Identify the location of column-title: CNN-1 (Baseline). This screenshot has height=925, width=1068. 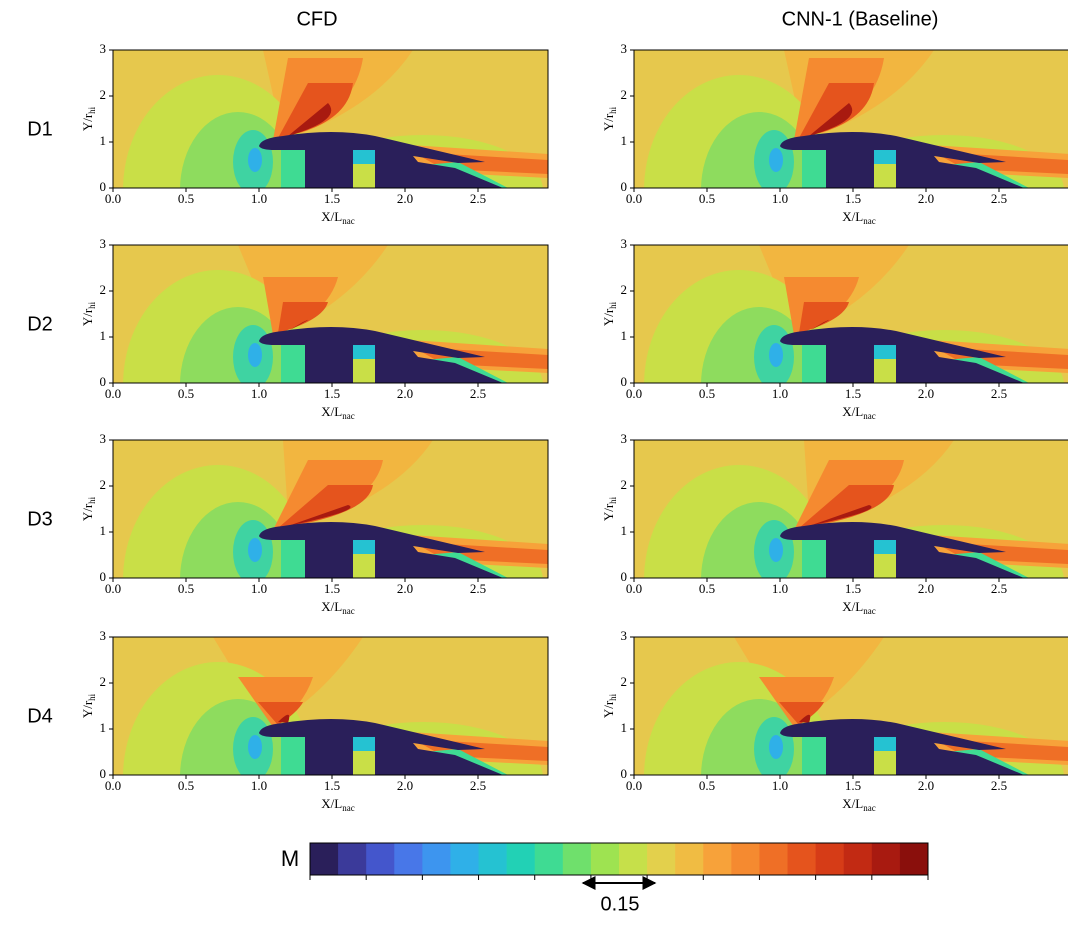
(860, 19).